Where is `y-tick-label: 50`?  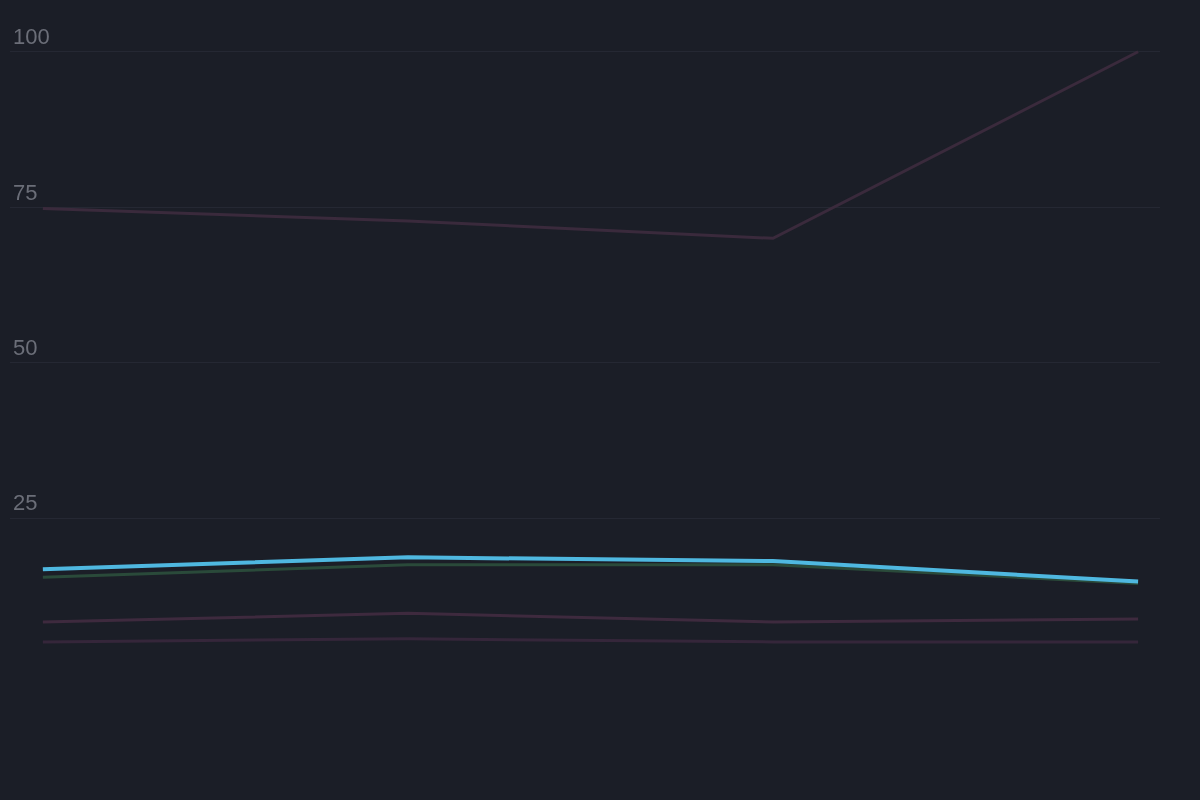
y-tick-label: 50 is located at coordinates (25, 347).